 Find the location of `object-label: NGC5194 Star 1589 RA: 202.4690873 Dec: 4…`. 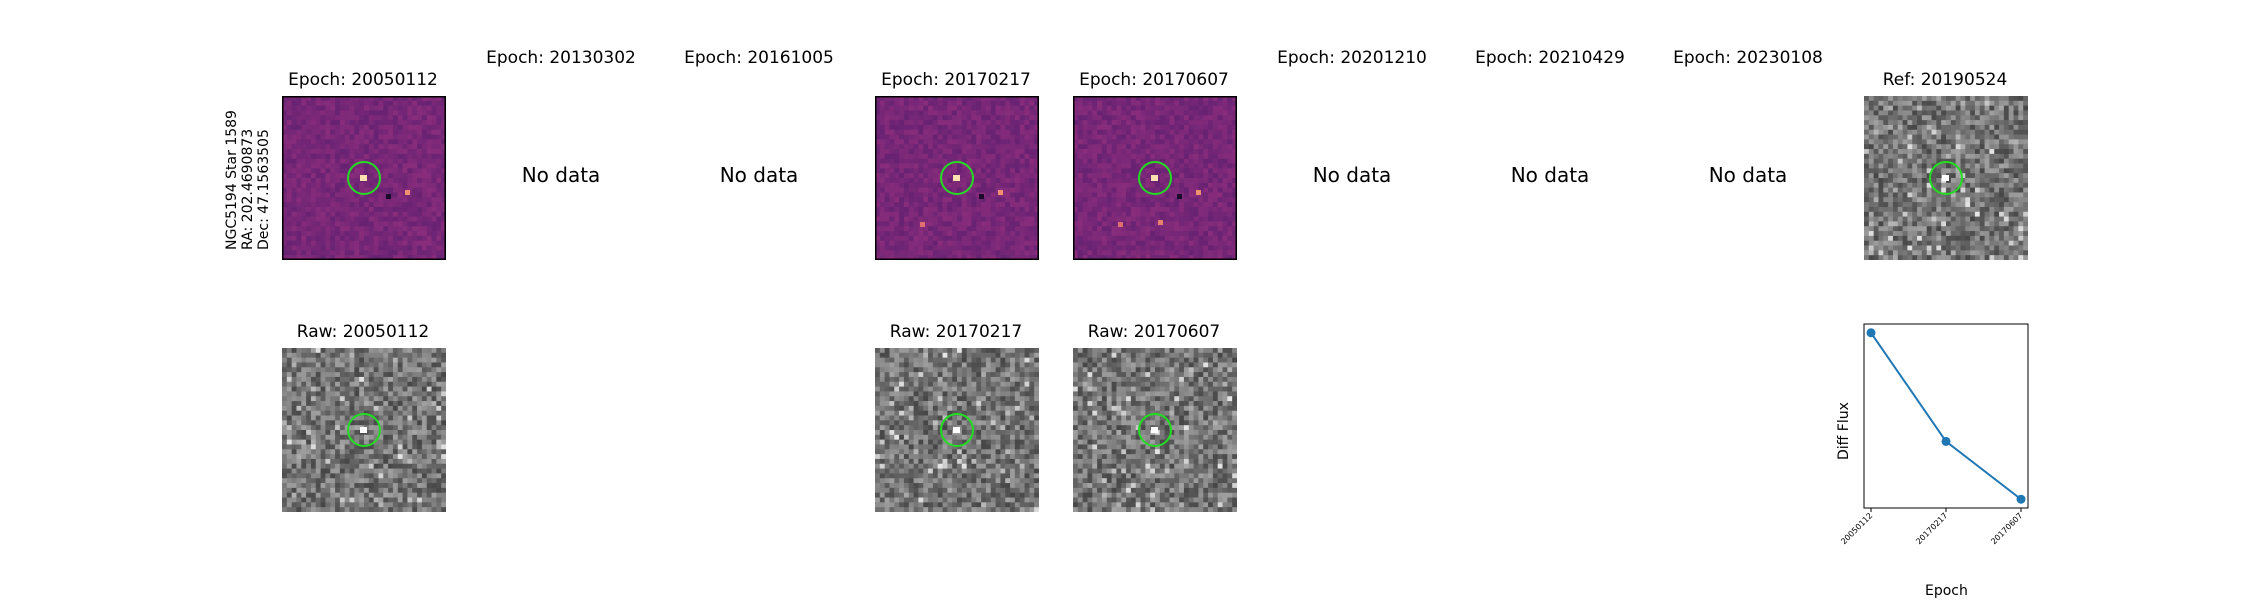

object-label: NGC5194 Star 1589 RA: 202.4690873 Dec: 4… is located at coordinates (248, 180).